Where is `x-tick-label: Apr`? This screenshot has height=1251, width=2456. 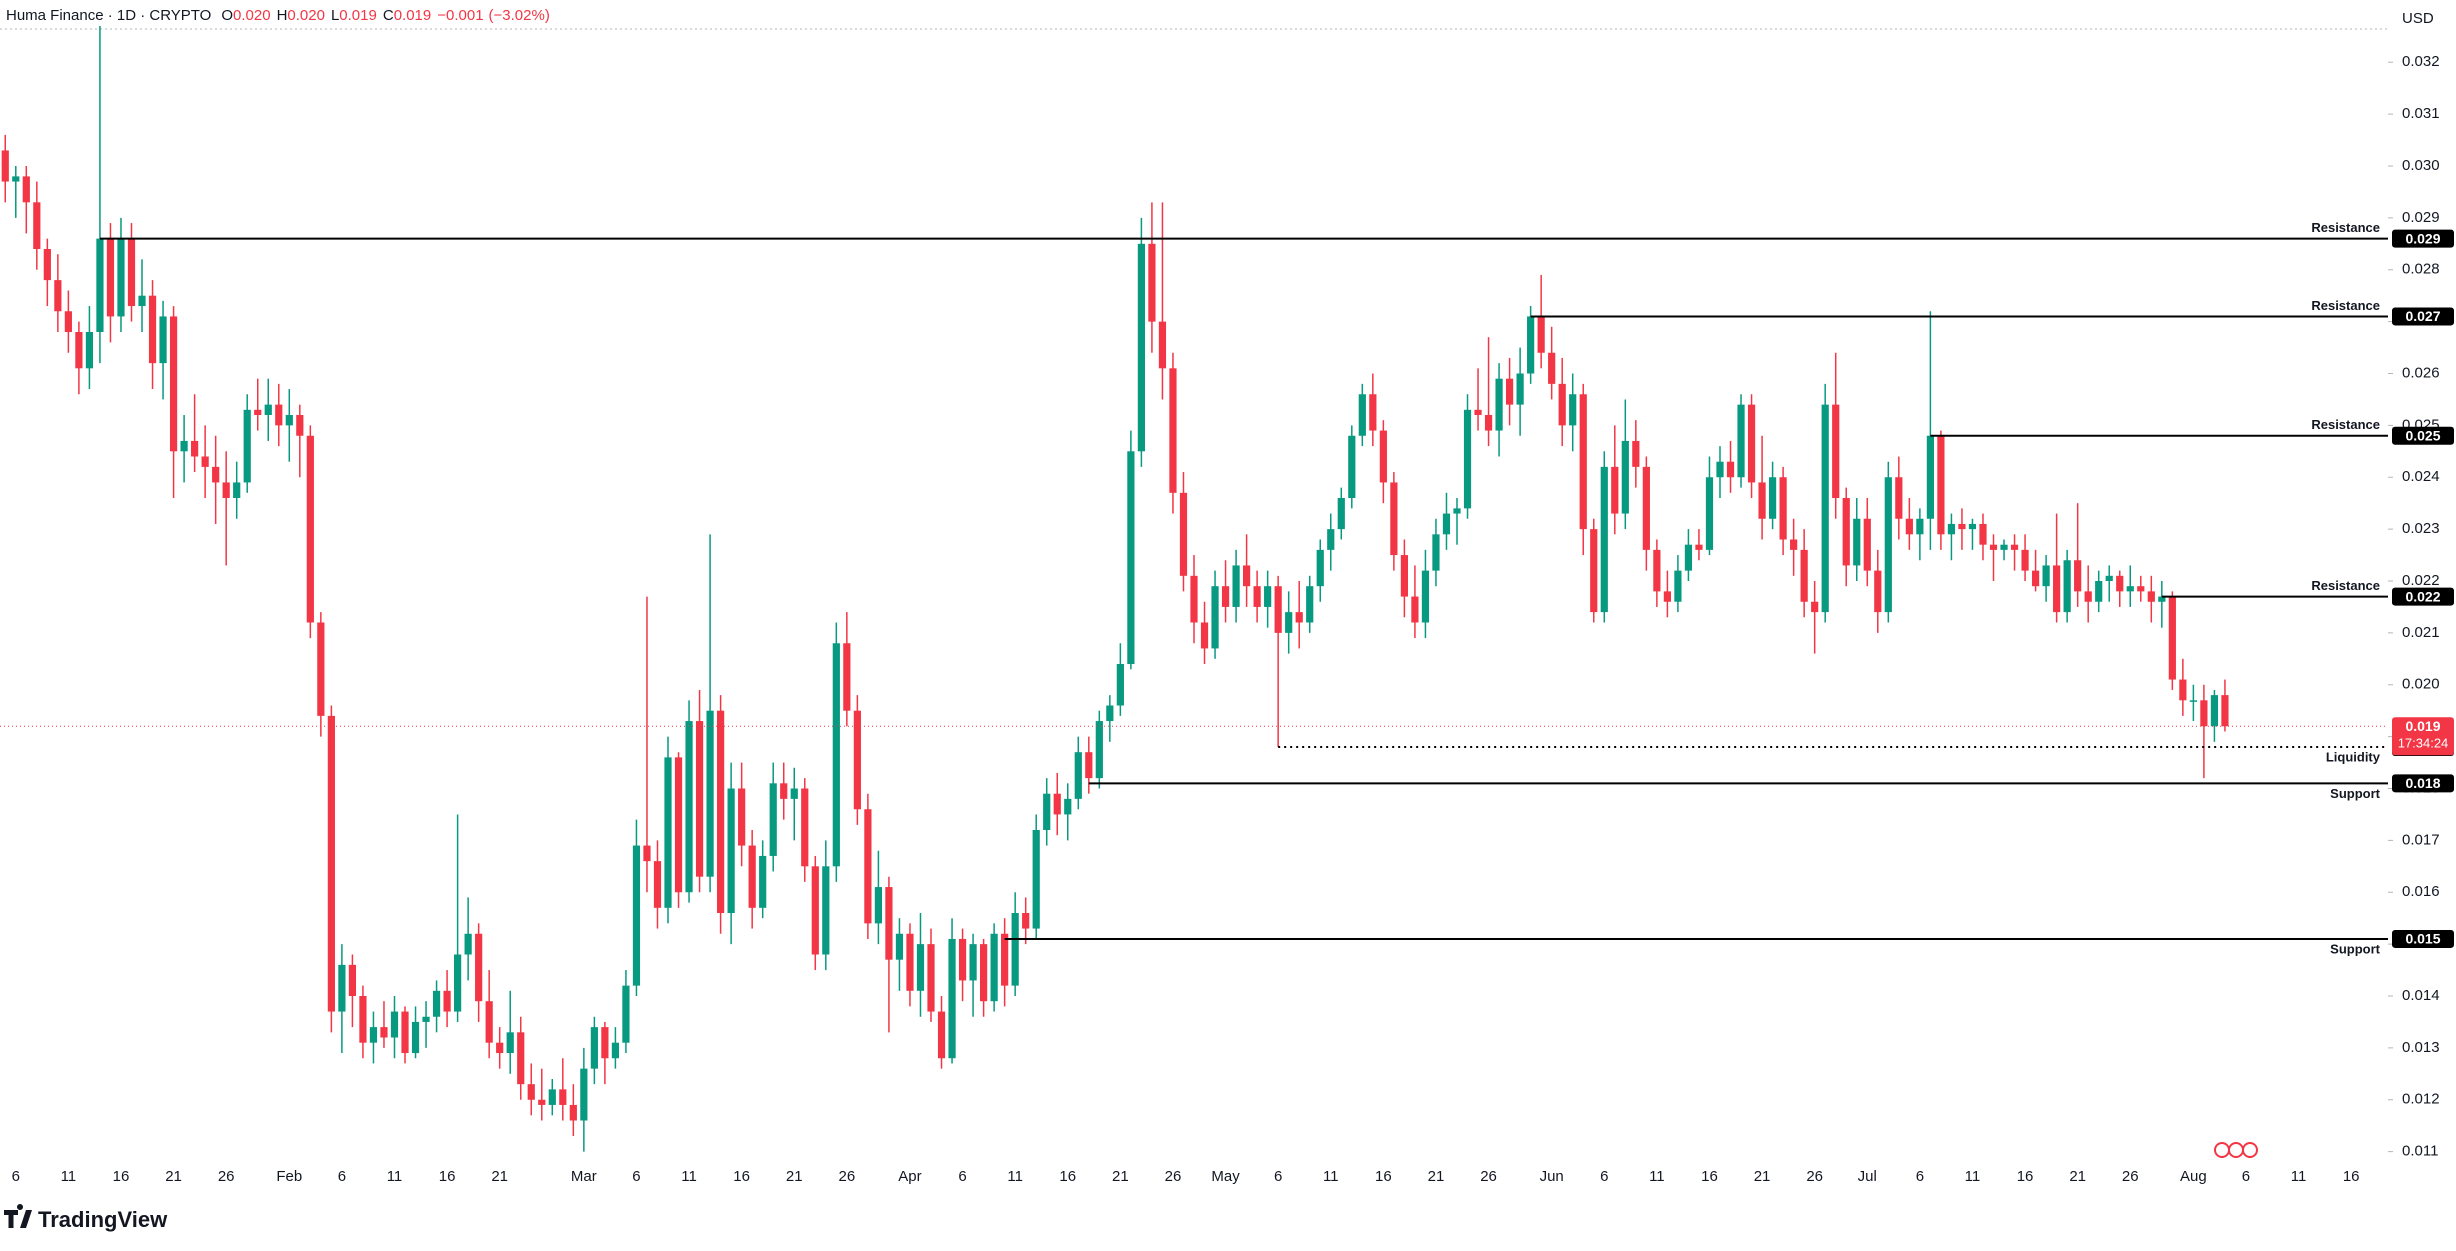
x-tick-label: Apr is located at coordinates (909, 1176).